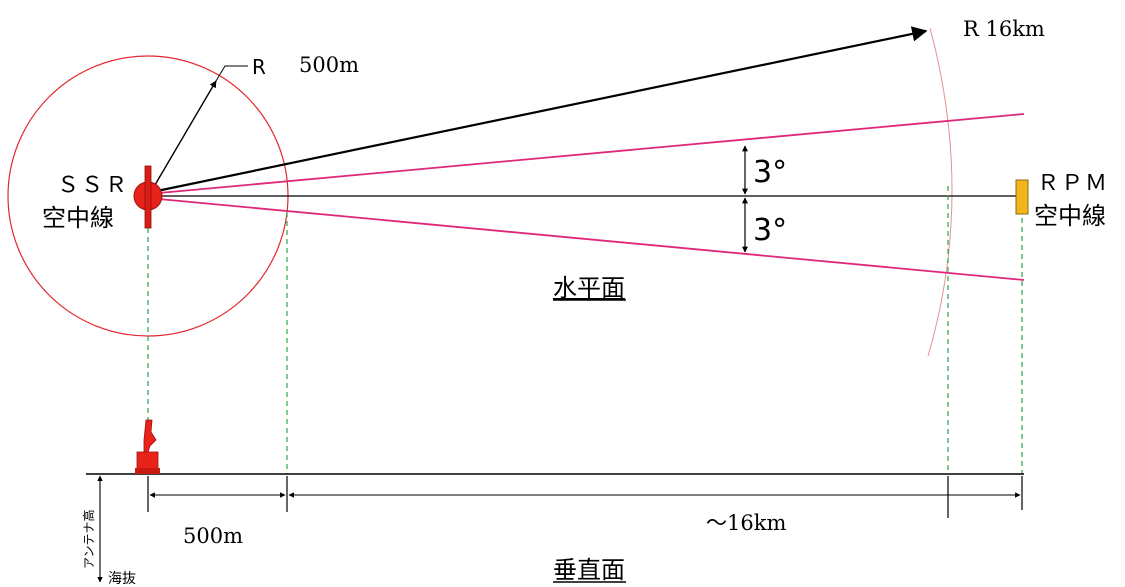 The width and height of the screenshot is (1125, 587). Describe the element at coordinates (122, 579) in the screenshot. I see `sea-level-label: 海抜` at that location.